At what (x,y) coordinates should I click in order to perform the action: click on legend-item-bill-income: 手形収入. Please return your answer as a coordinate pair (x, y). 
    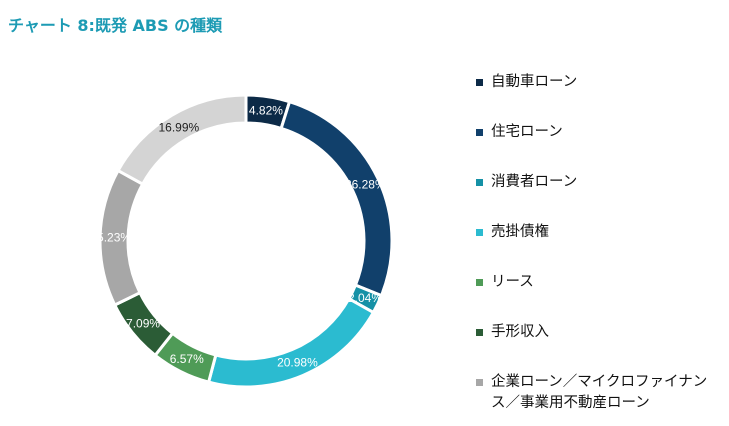
    Looking at the image, I should click on (598, 332).